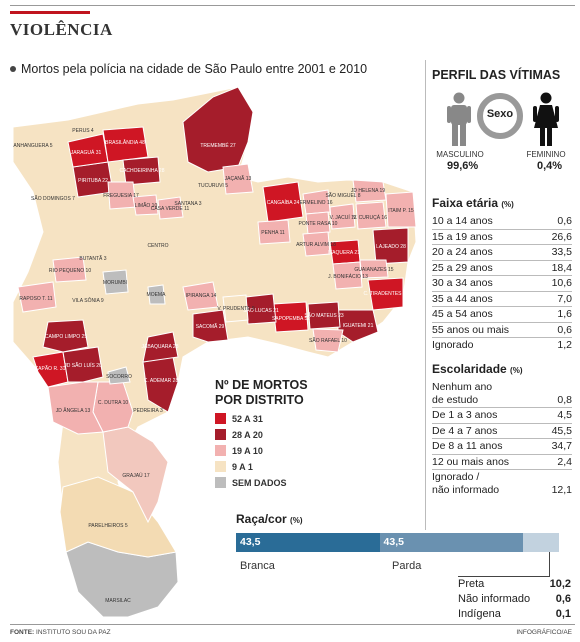  What do you see at coordinates (453, 345) in the screenshot?
I see `row-label: Ignorado` at bounding box center [453, 345].